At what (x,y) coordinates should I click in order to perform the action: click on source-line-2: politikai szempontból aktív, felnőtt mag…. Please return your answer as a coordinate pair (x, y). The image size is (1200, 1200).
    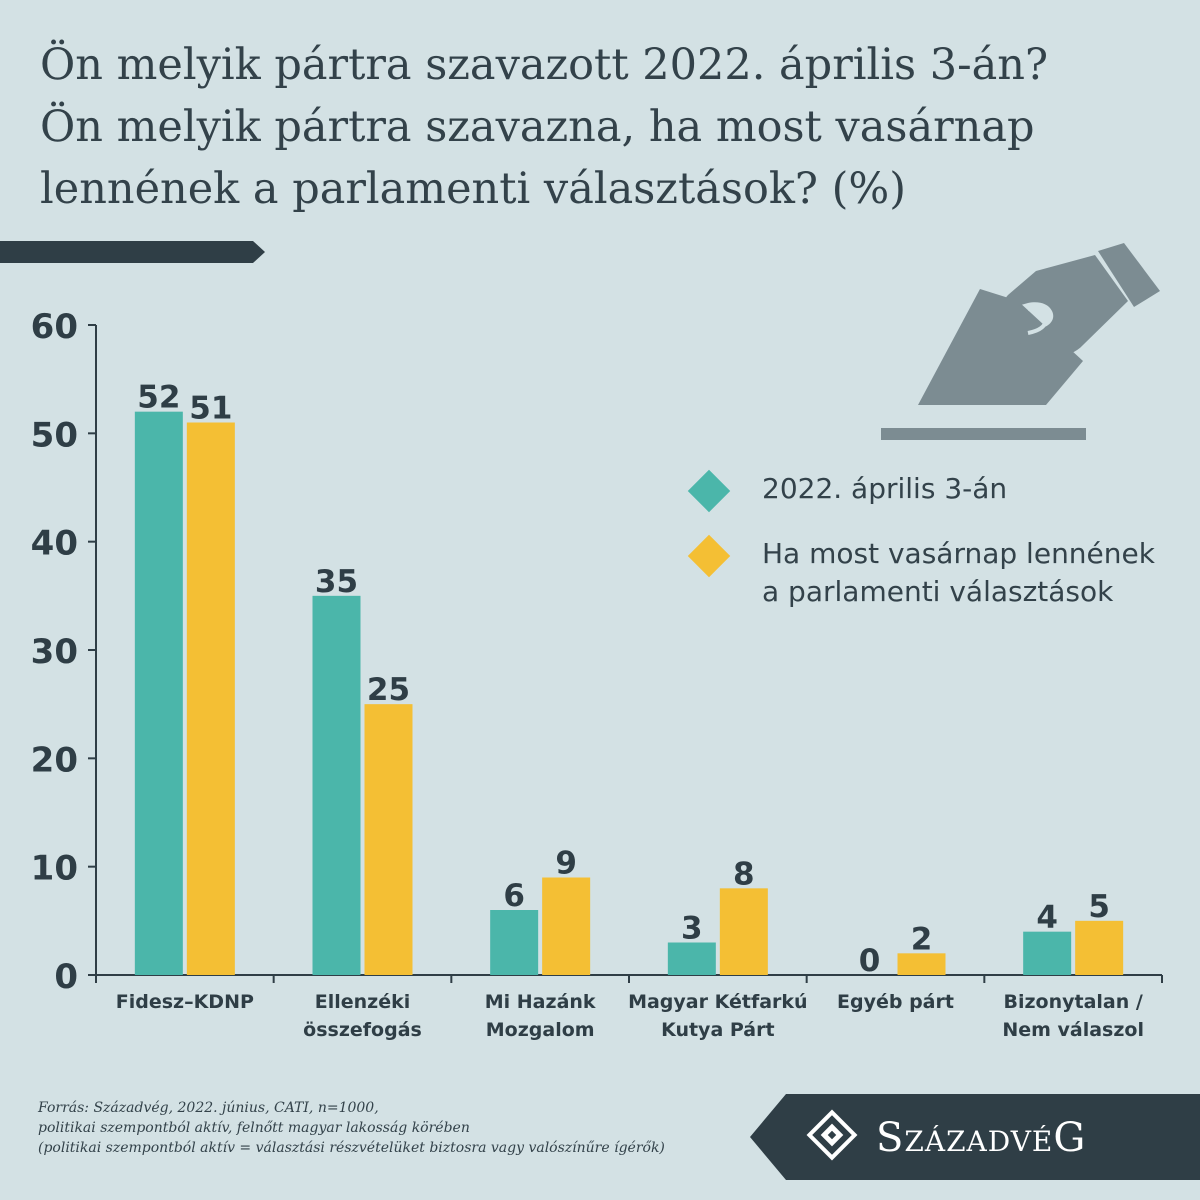
    Looking at the image, I should click on (254, 1128).